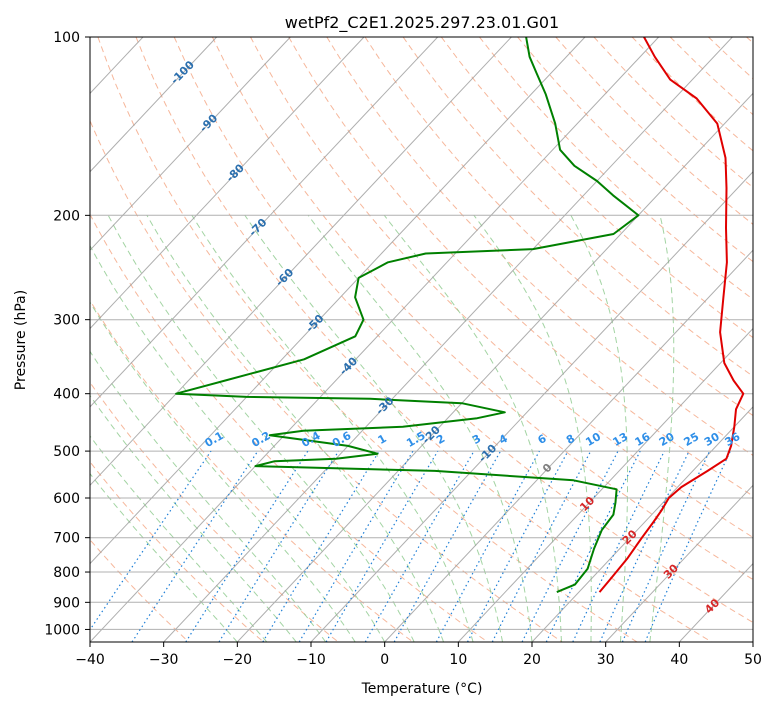  What do you see at coordinates (66, 539) in the screenshot?
I see `y-tick-label: 700` at bounding box center [66, 539].